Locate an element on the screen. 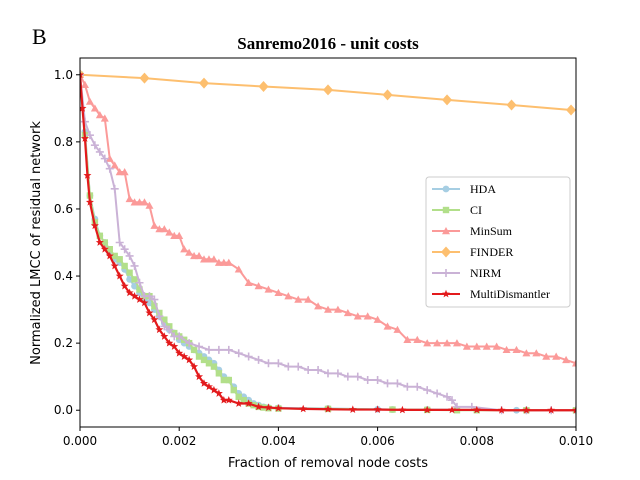 The height and width of the screenshot is (480, 640). legend-label: MultiDismantler is located at coordinates (510, 294).